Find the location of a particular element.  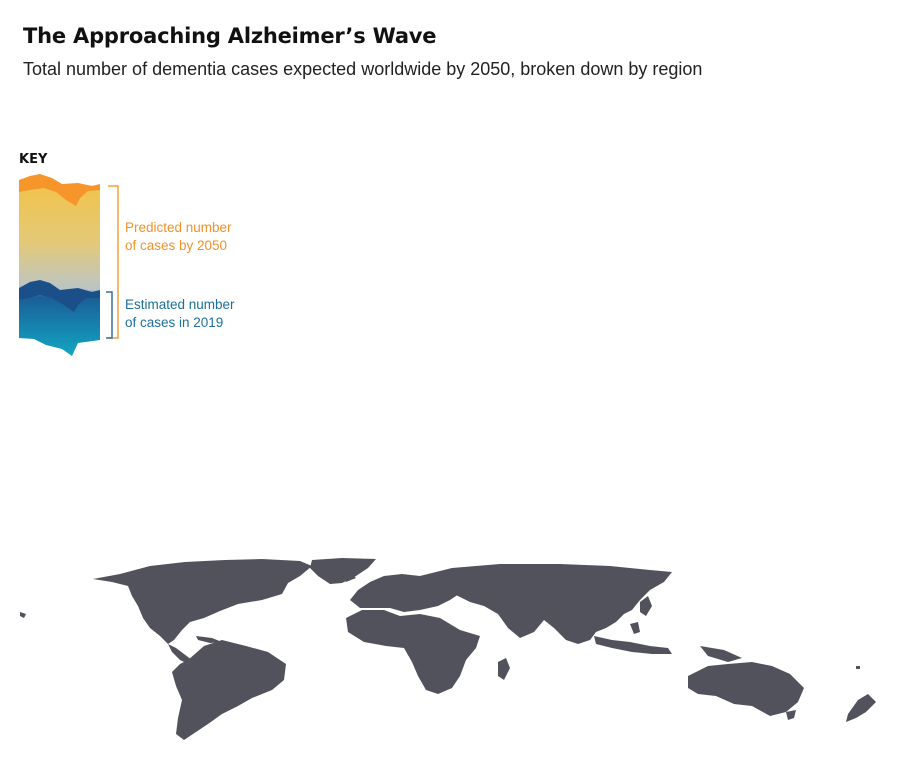

key-graphic is located at coordinates (69, 265).